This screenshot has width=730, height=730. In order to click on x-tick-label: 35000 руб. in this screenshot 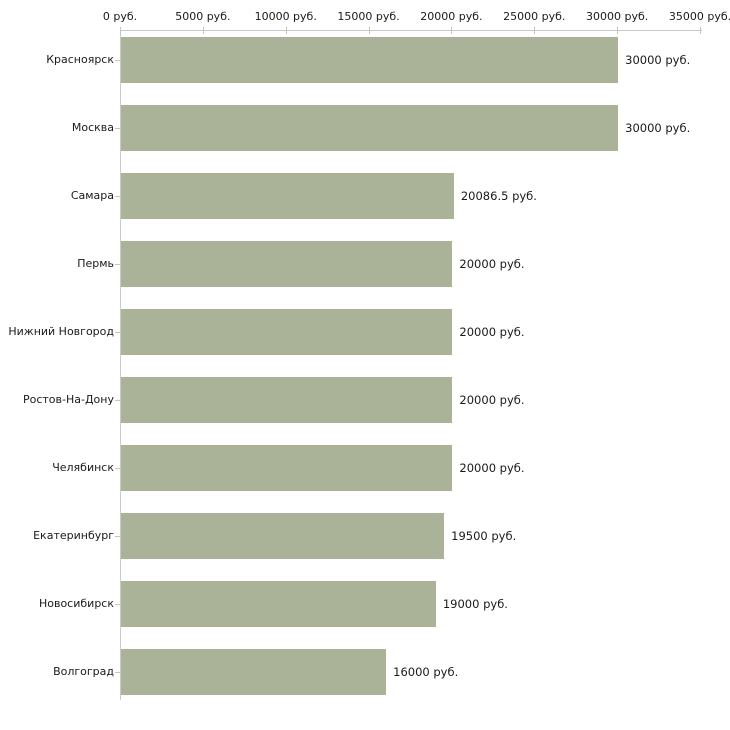, I will do `click(699, 17)`.